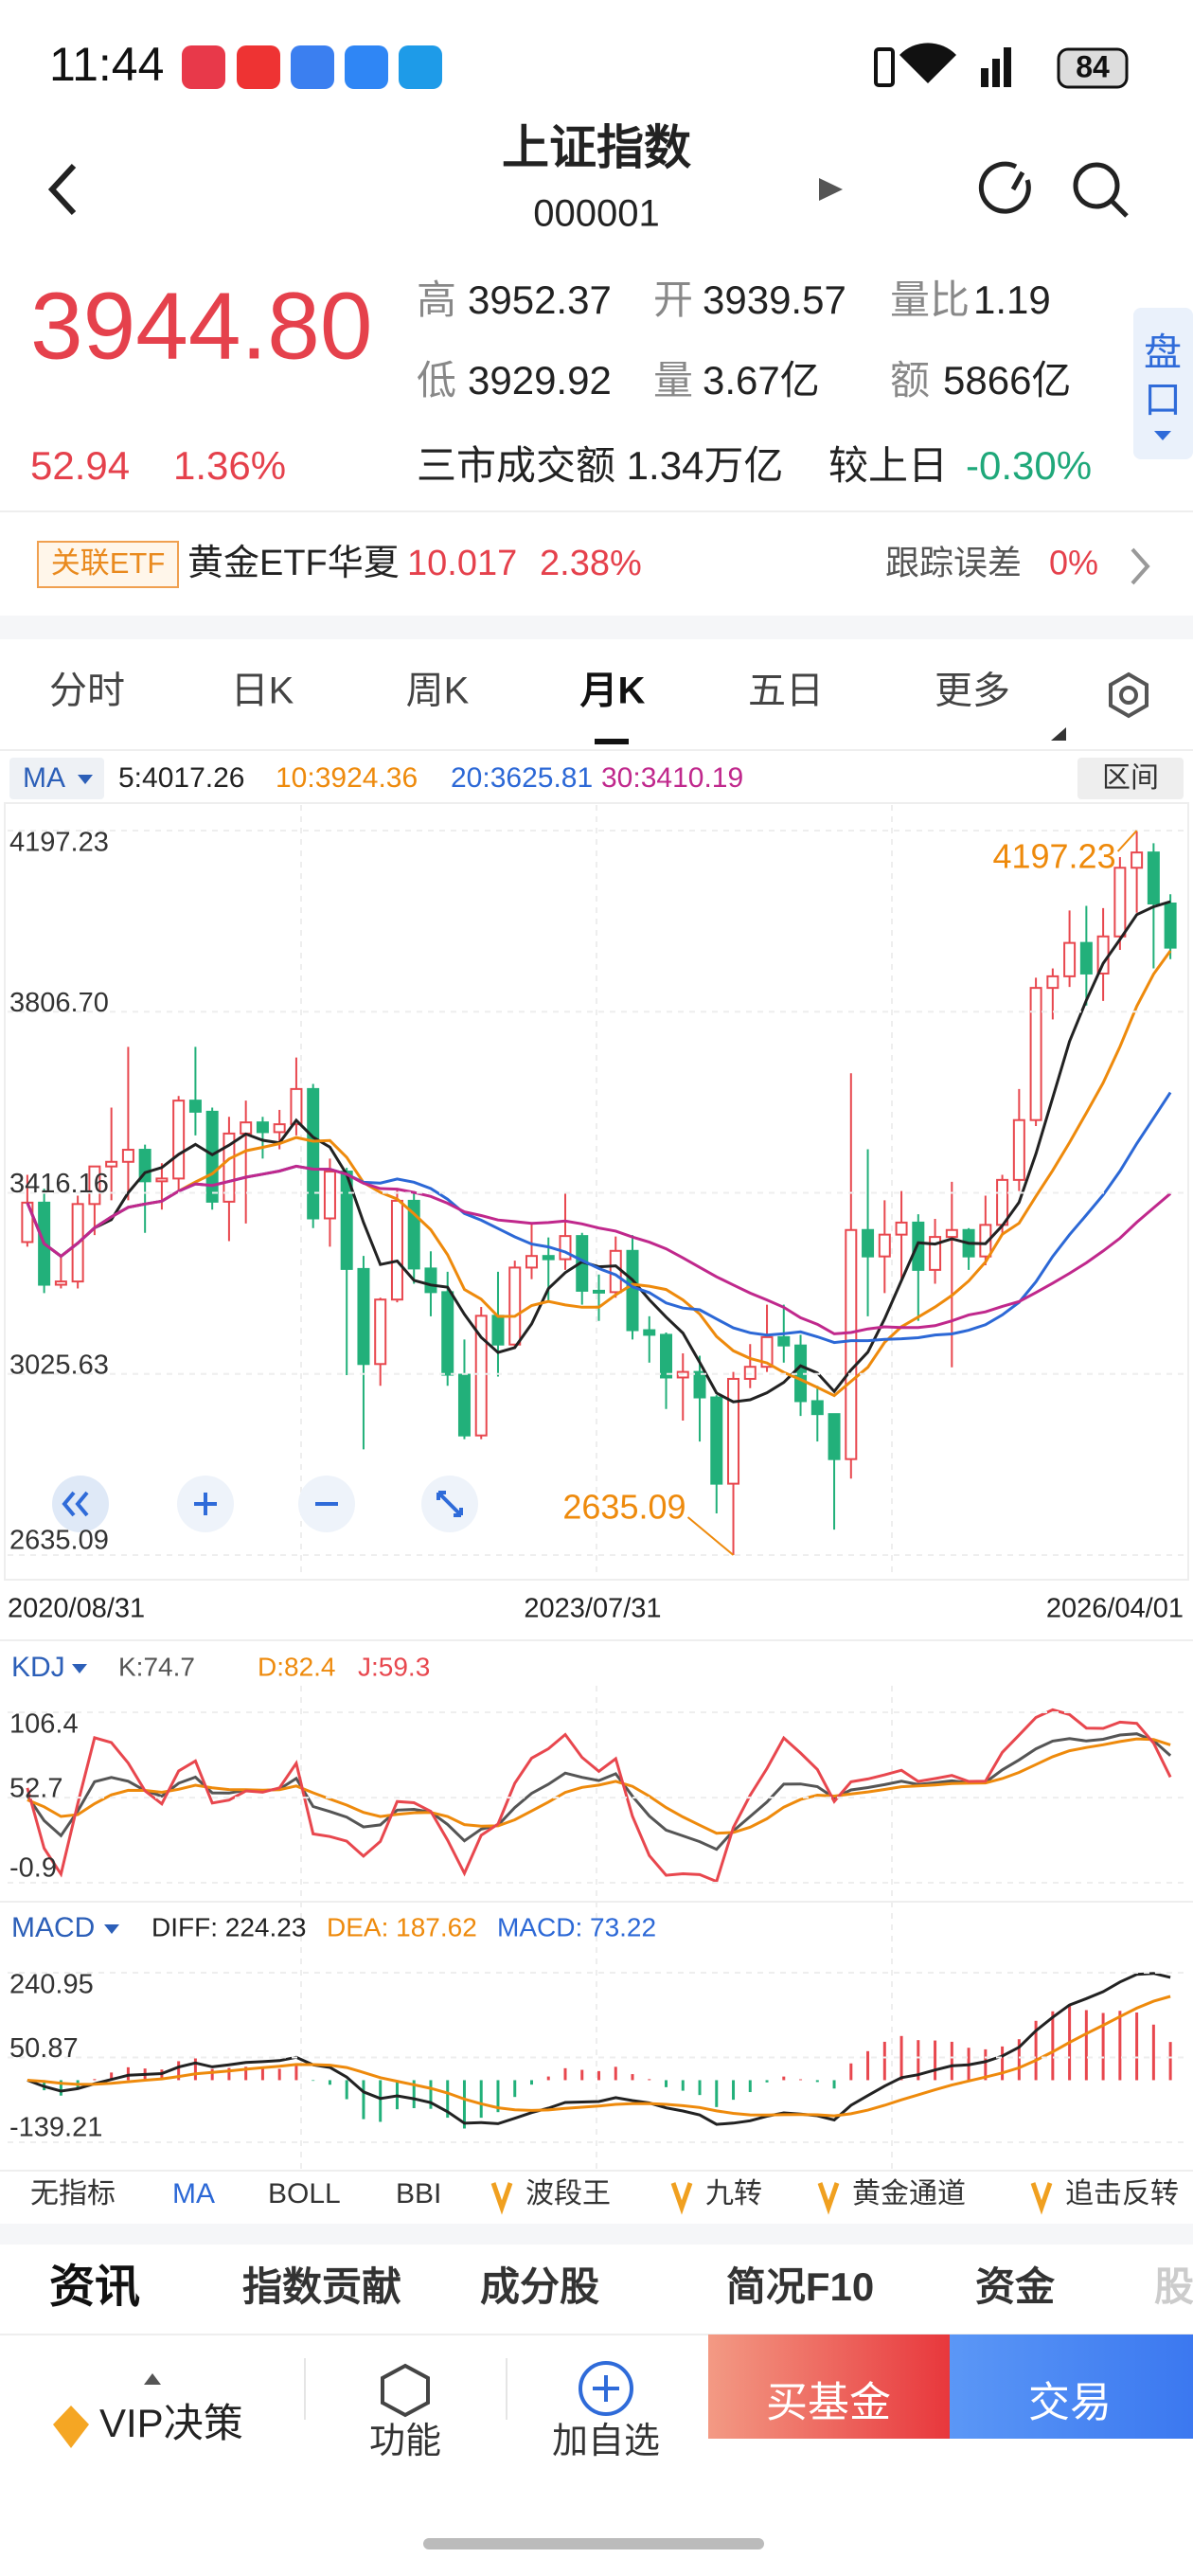 The image size is (1193, 2576). I want to click on trade-button: 交易, so click(1070, 2403).